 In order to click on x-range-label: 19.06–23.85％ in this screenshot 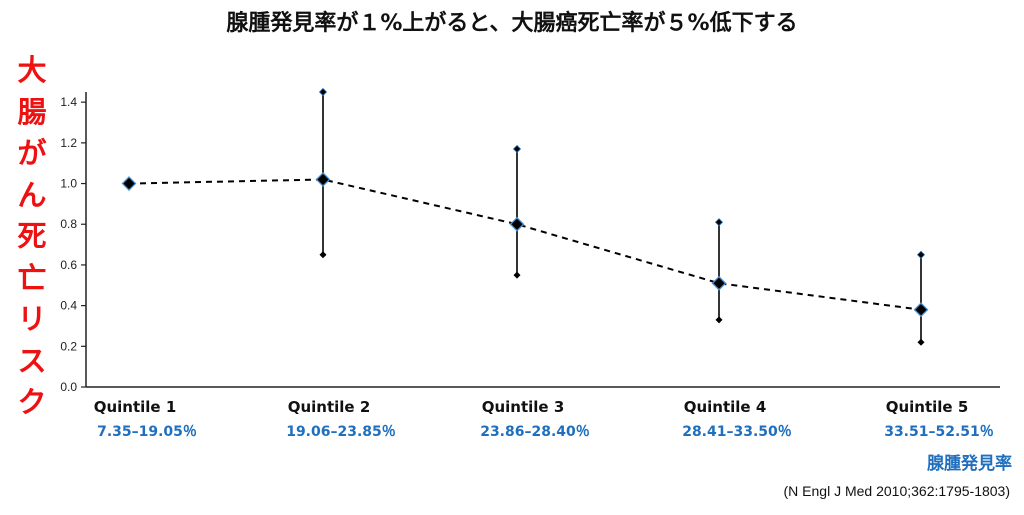, I will do `click(341, 432)`.